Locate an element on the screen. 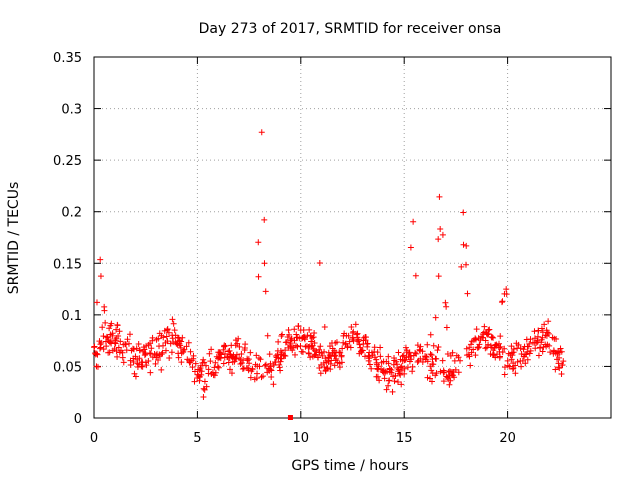 The width and height of the screenshot is (640, 480). x-tick-label: 20 is located at coordinates (507, 438).